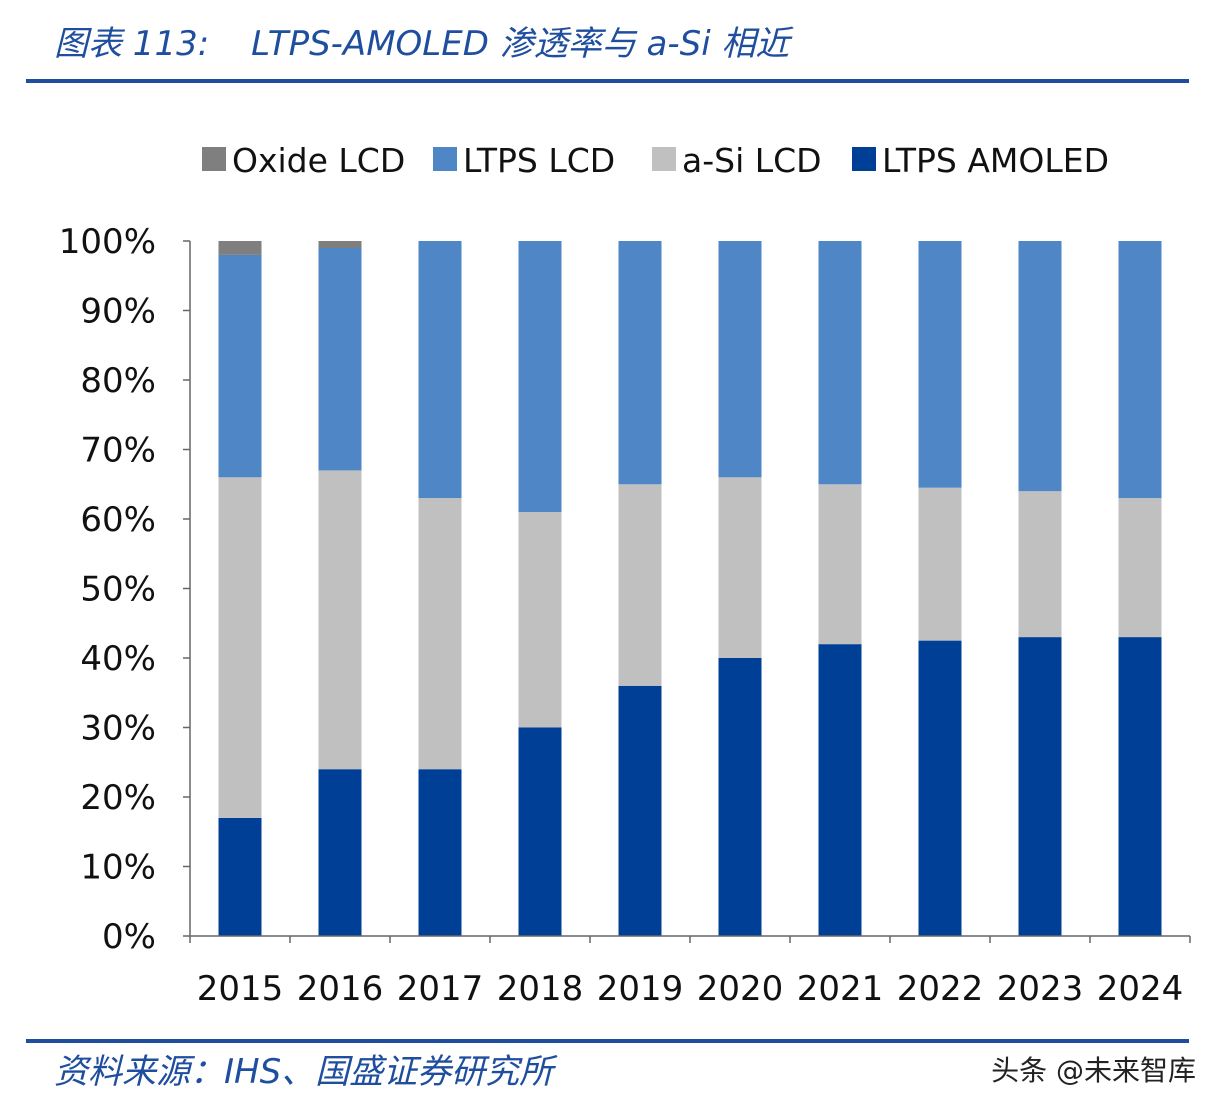 This screenshot has width=1224, height=1108. I want to click on bar-a-si-lcd-2020, so click(740, 567).